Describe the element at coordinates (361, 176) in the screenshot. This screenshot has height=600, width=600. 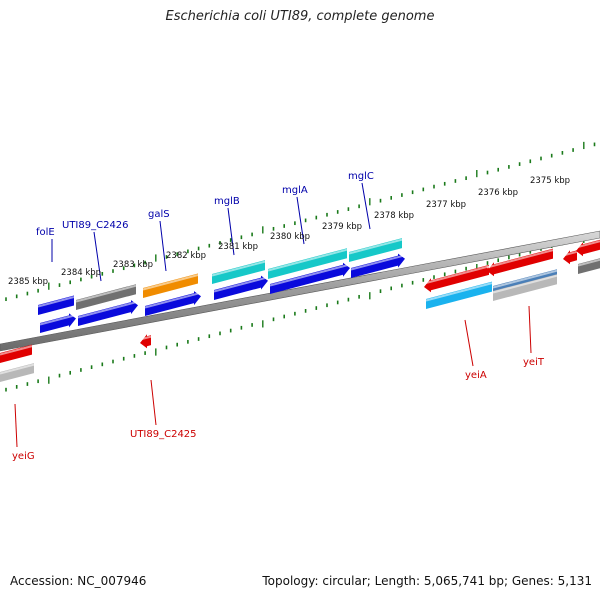
I see `gene-label-mglC: mglC` at that location.